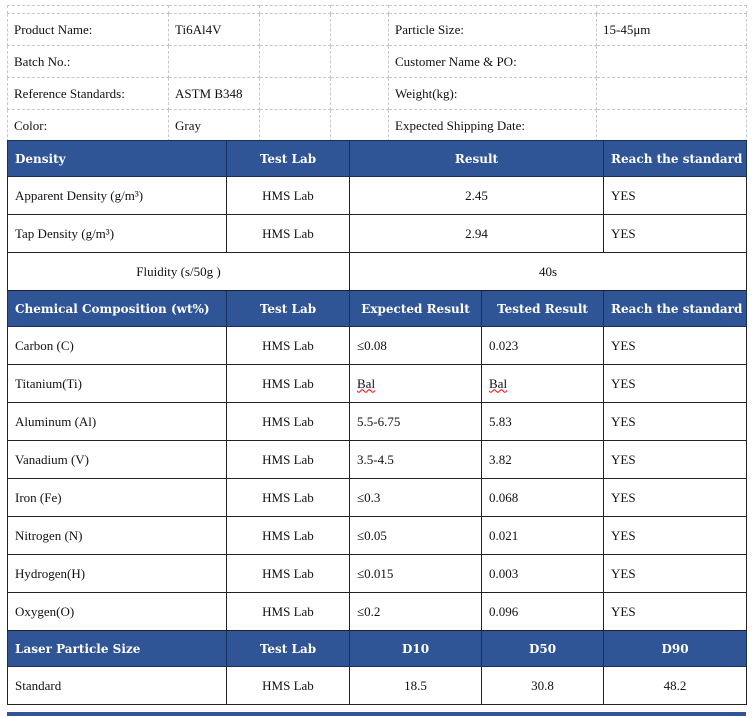  I want to click on cell-text: 3.5-4.5, so click(375, 459).